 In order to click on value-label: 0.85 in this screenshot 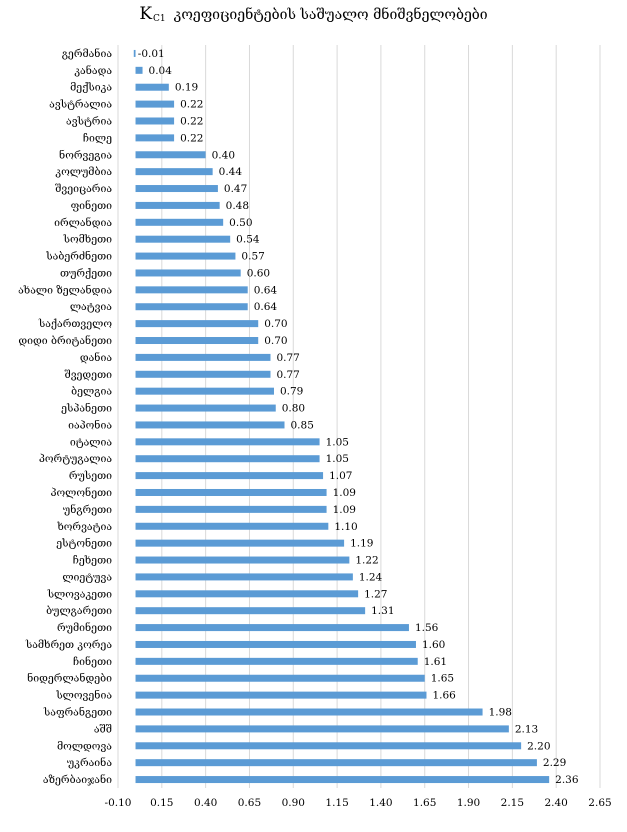, I will do `click(302, 425)`.